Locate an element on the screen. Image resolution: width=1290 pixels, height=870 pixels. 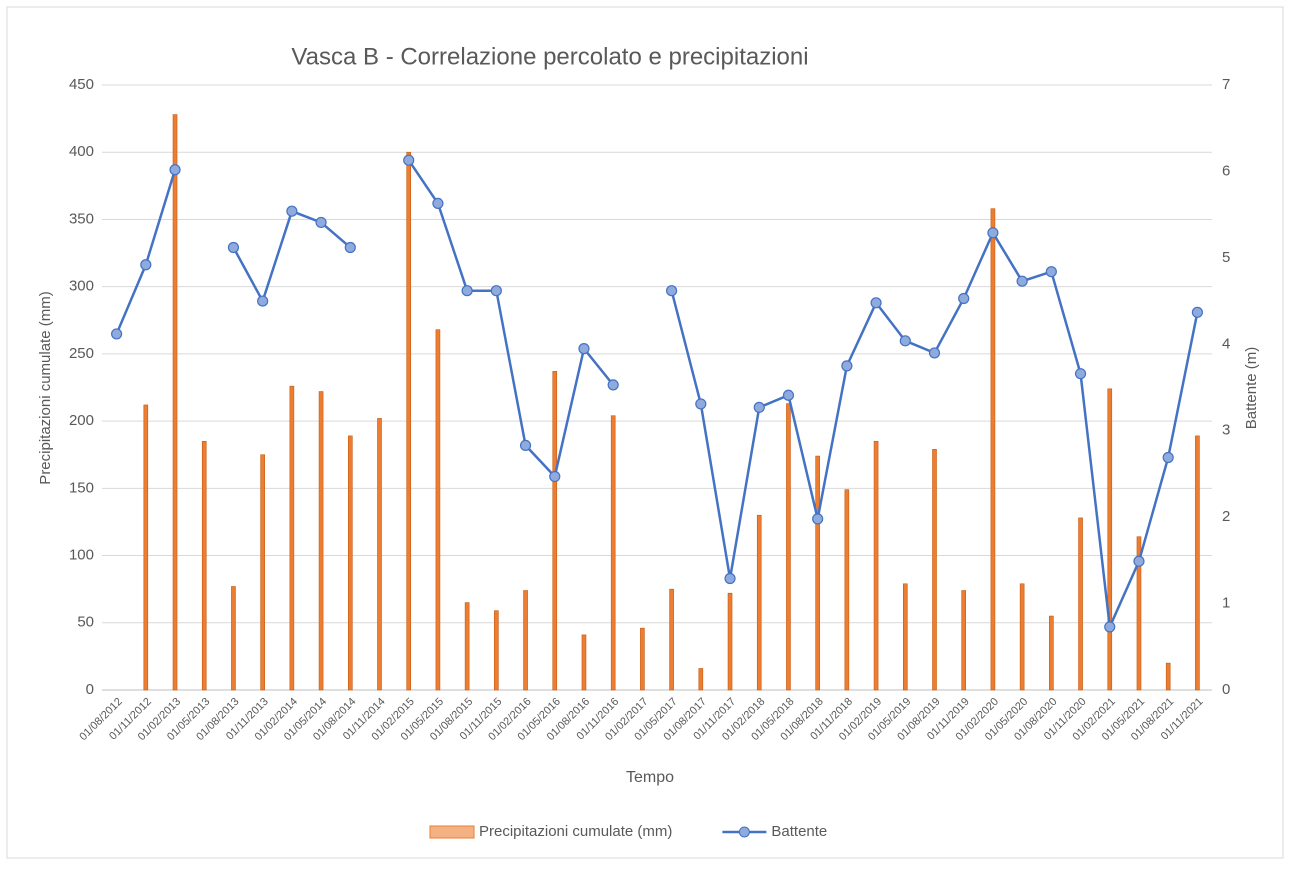
y2-tick-label: 3 is located at coordinates (1226, 430).